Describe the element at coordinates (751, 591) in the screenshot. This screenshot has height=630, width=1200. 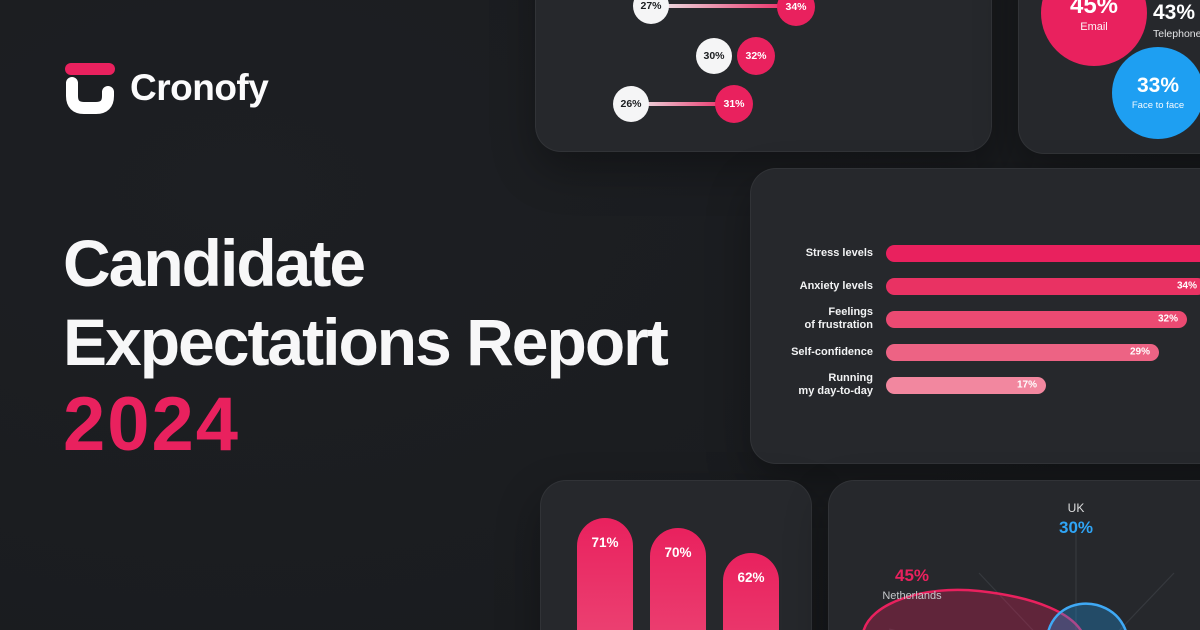
I see `vertical-bar: 62%` at that location.